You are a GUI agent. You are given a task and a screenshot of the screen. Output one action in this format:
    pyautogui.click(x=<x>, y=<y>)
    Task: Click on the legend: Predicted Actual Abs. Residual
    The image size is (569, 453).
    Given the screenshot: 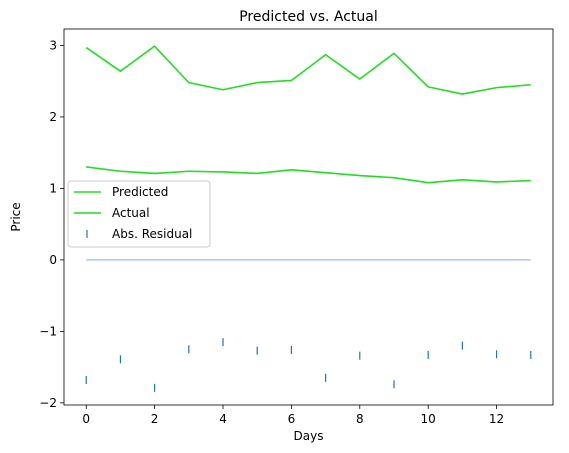 What is the action you would take?
    pyautogui.click(x=139, y=214)
    